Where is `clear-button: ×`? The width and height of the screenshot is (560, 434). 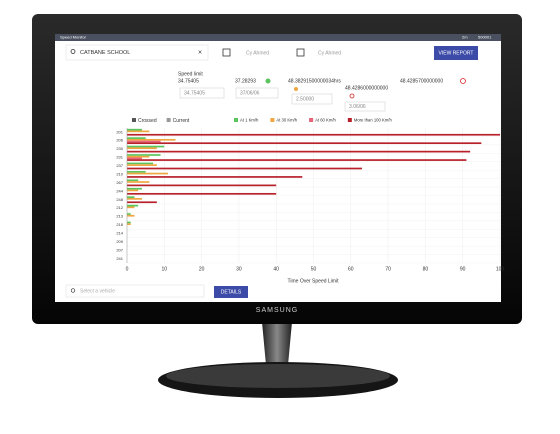
clear-button: × is located at coordinates (200, 52).